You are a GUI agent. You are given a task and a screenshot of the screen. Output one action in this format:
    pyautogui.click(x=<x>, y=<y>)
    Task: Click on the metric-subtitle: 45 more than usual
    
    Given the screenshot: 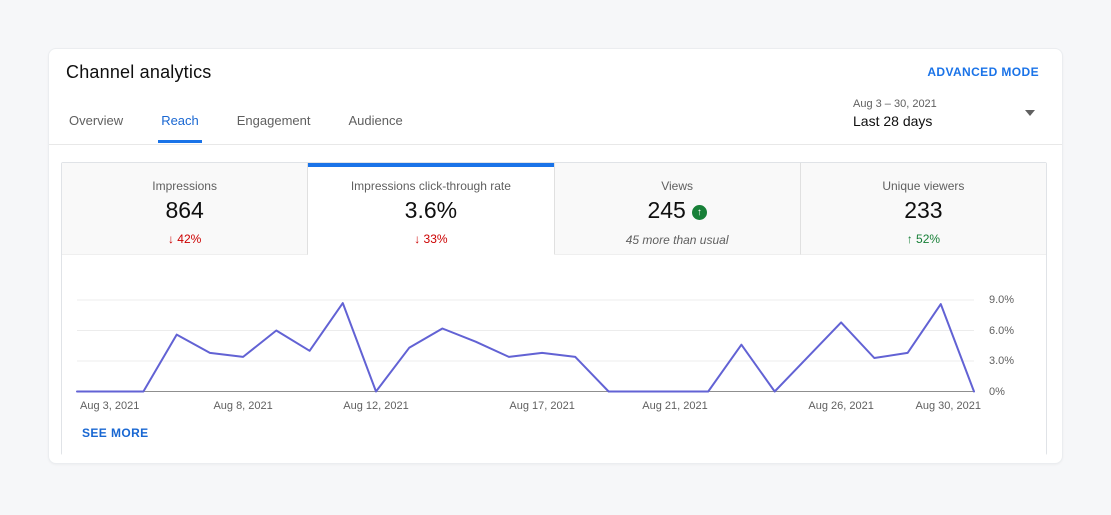 What is the action you would take?
    pyautogui.click(x=677, y=240)
    